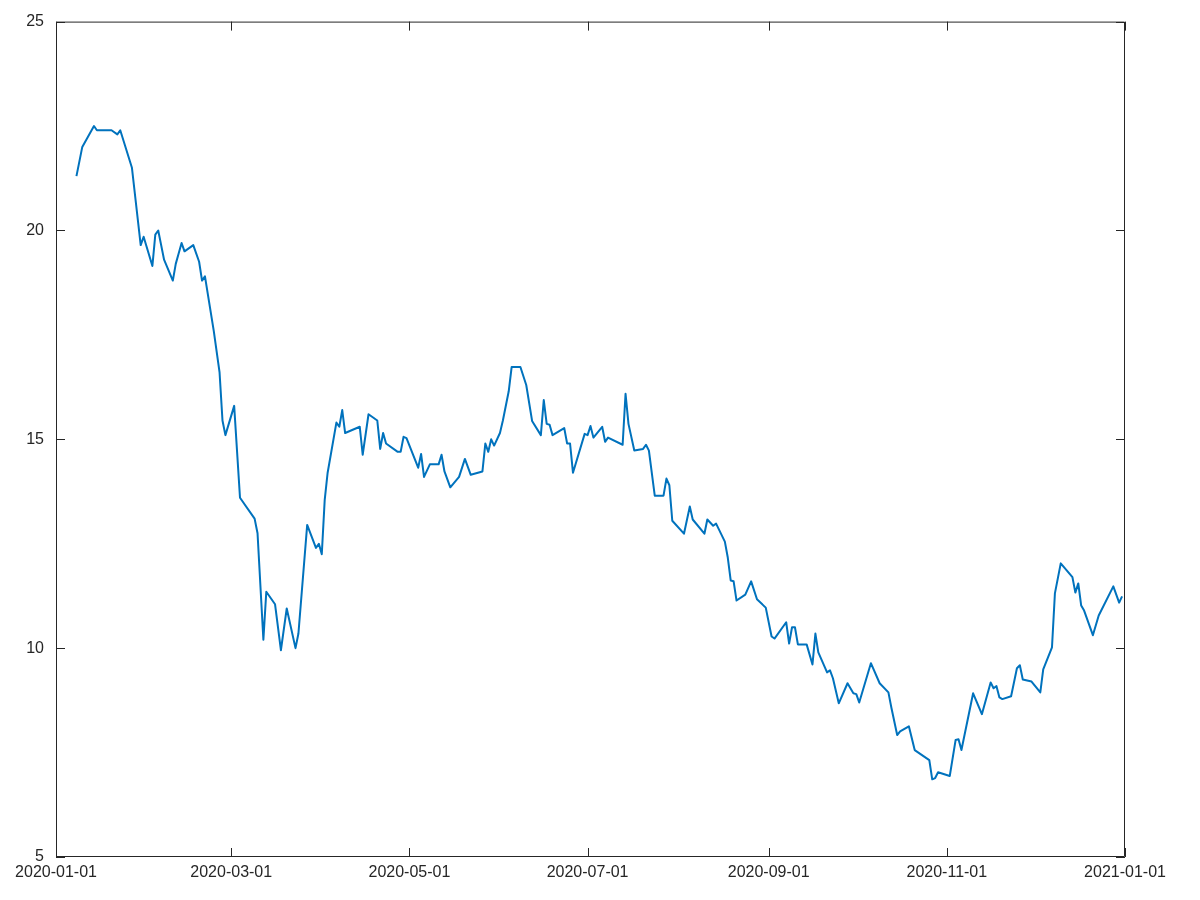  I want to click on y-tick-label: 10, so click(35, 647).